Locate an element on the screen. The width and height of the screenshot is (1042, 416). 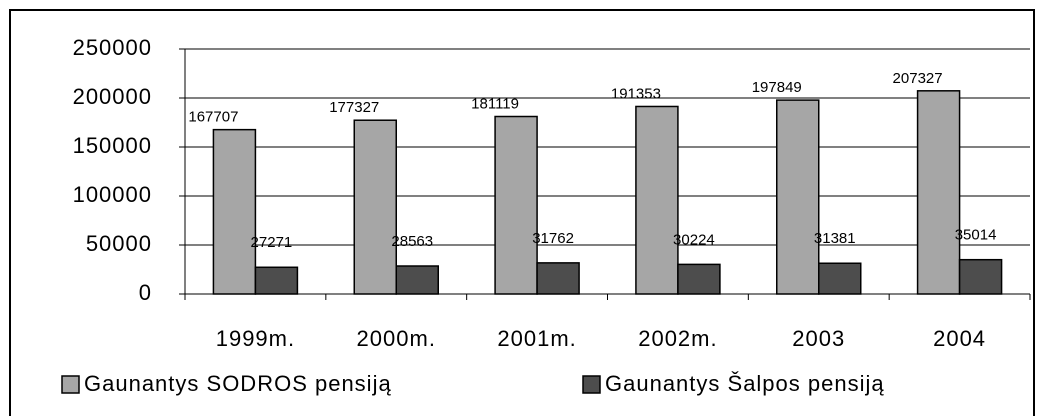
legend-label: Gaunantys Šalpos pensiją is located at coordinates (745, 383).